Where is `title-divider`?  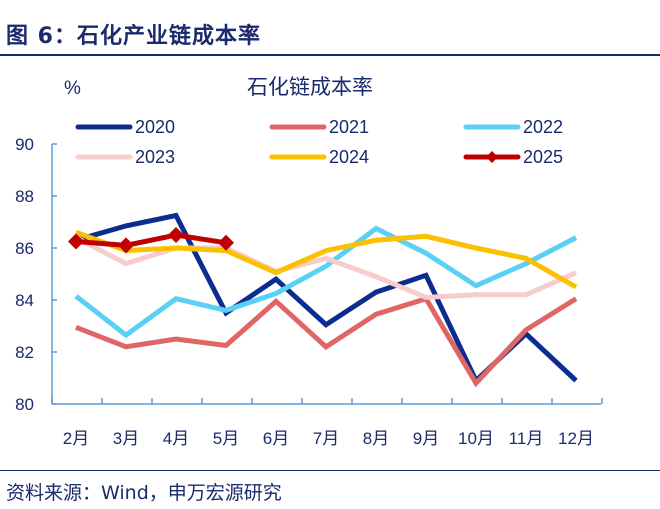
title-divider is located at coordinates (330, 55).